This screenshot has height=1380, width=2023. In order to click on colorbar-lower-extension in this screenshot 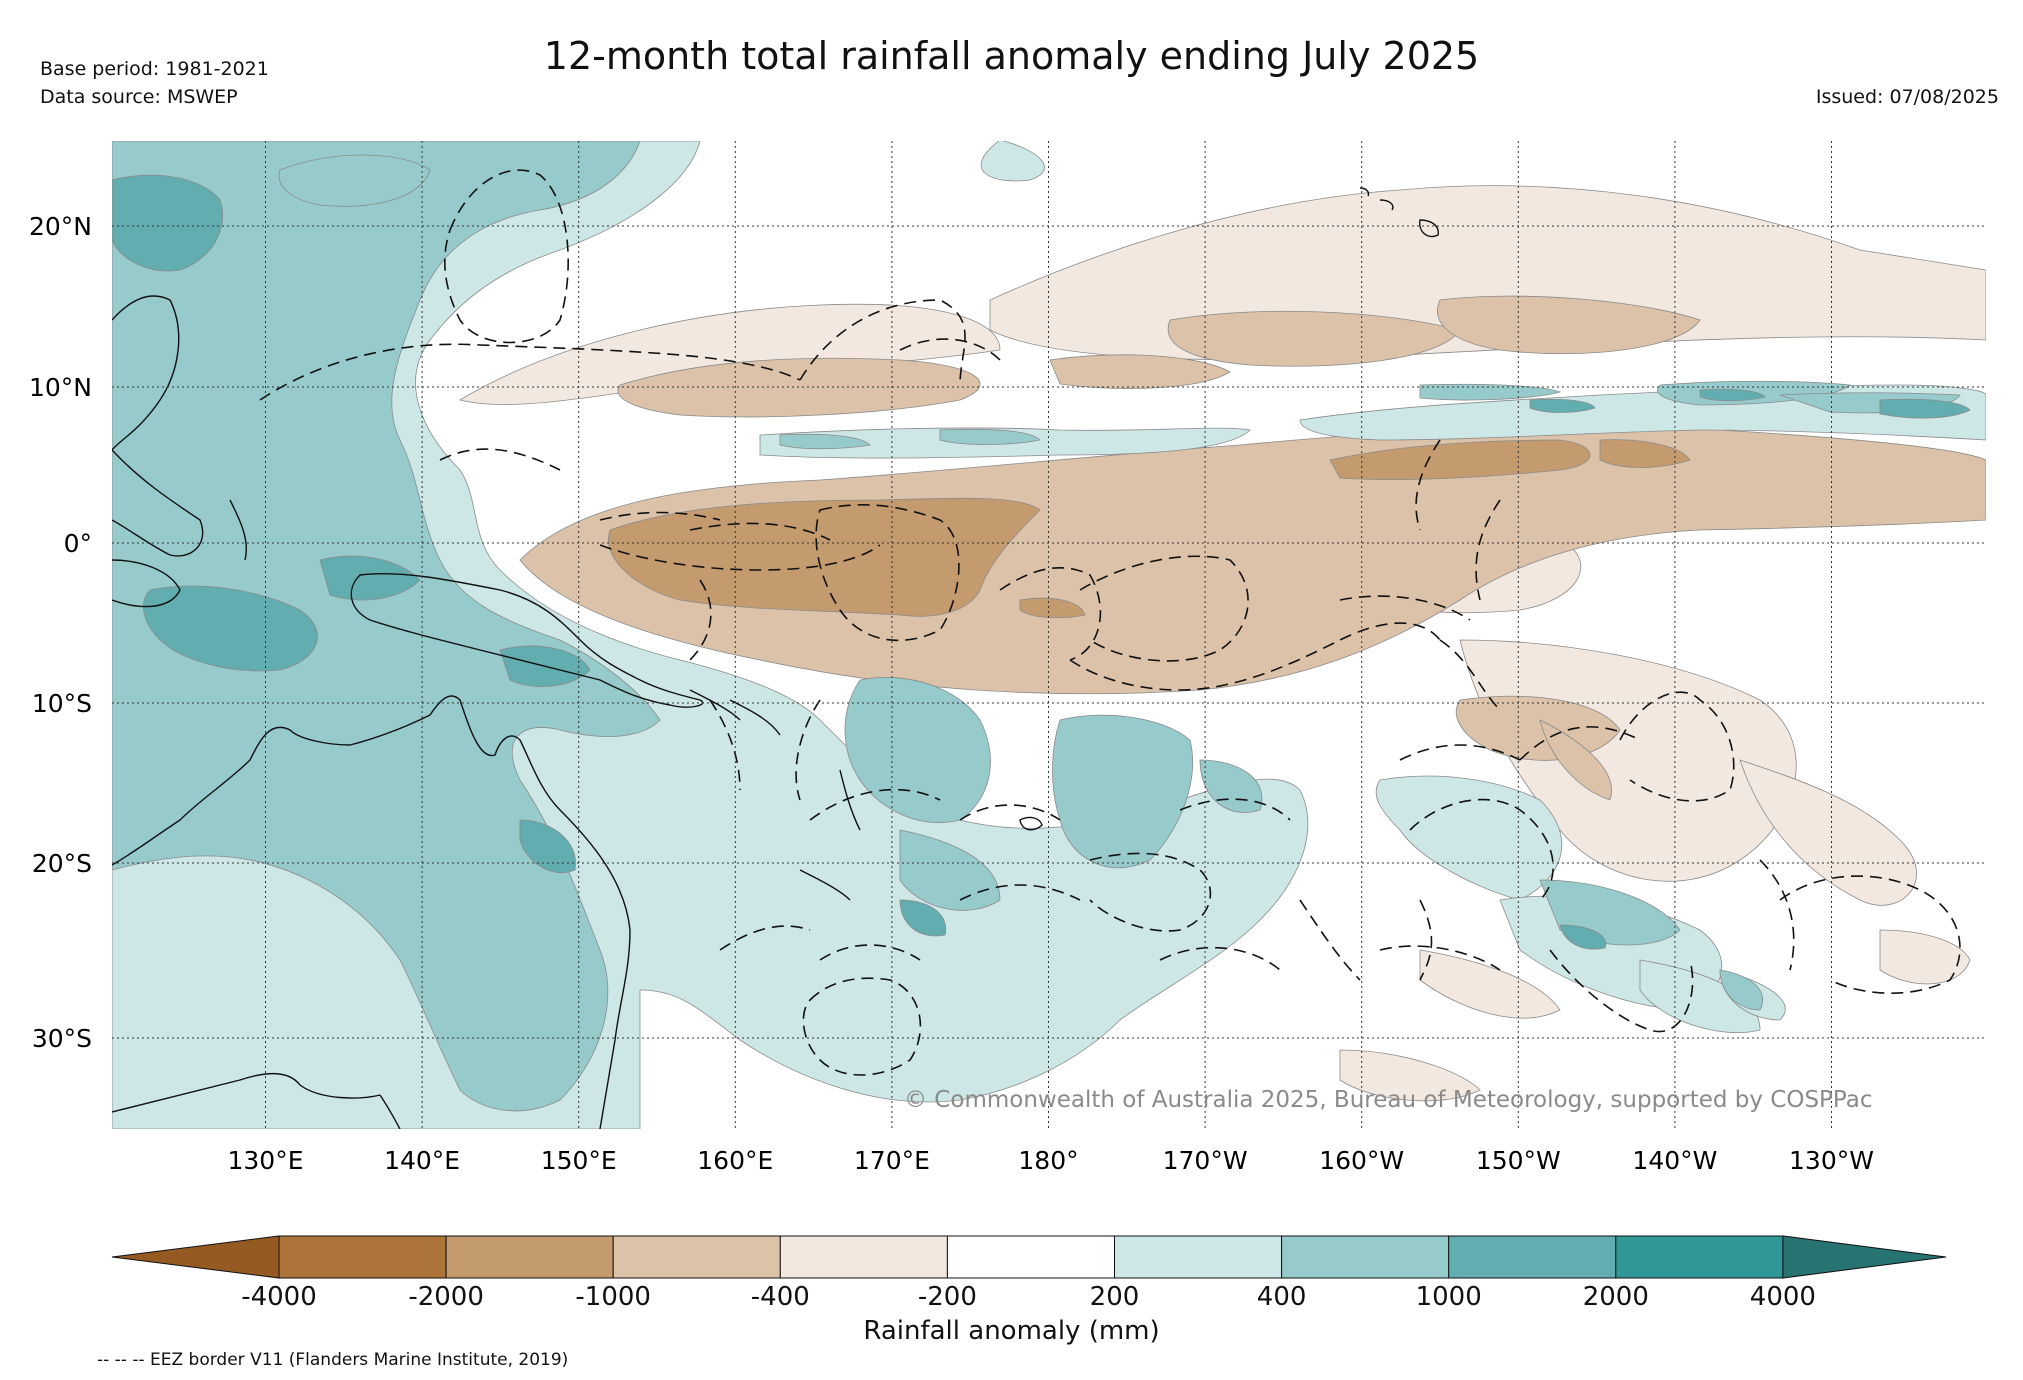, I will do `click(195, 1257)`.